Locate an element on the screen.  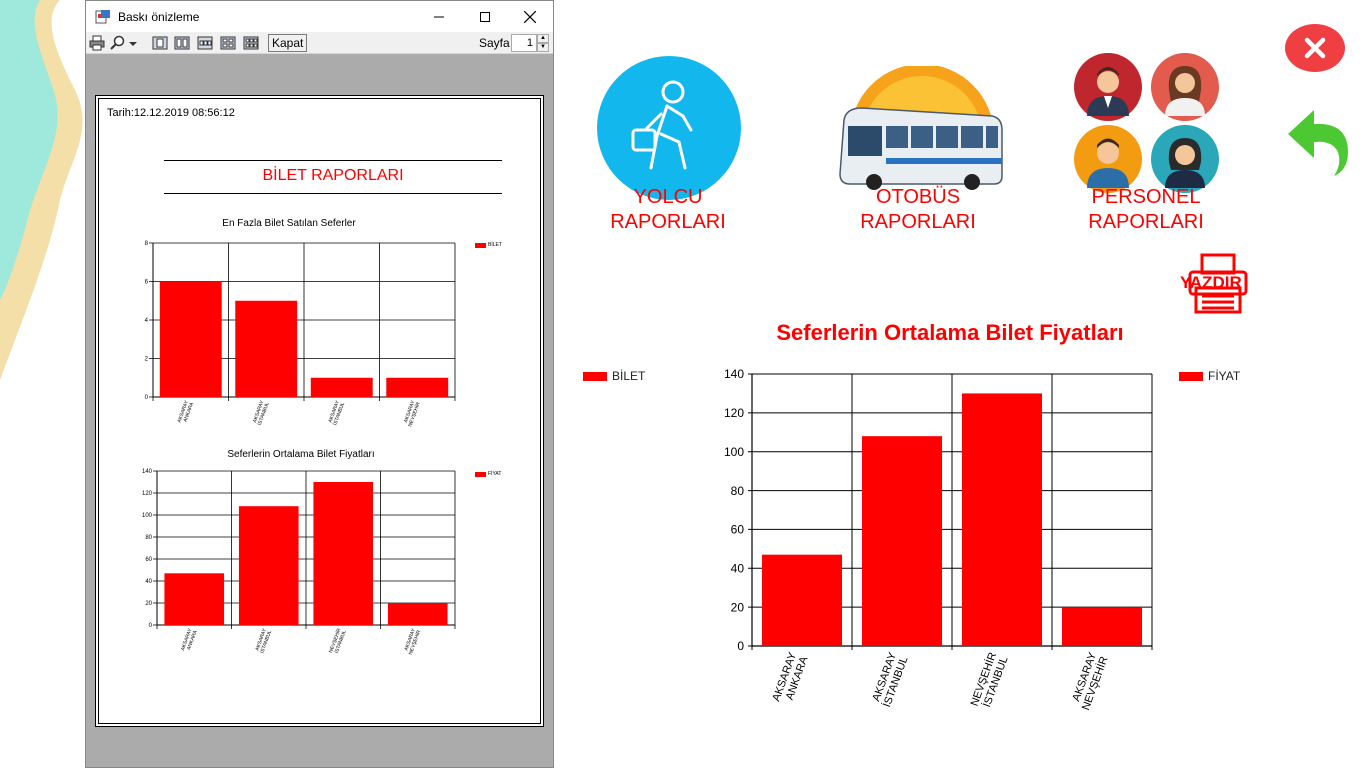
report-title: BİLET RAPORLARI is located at coordinates (333, 175).